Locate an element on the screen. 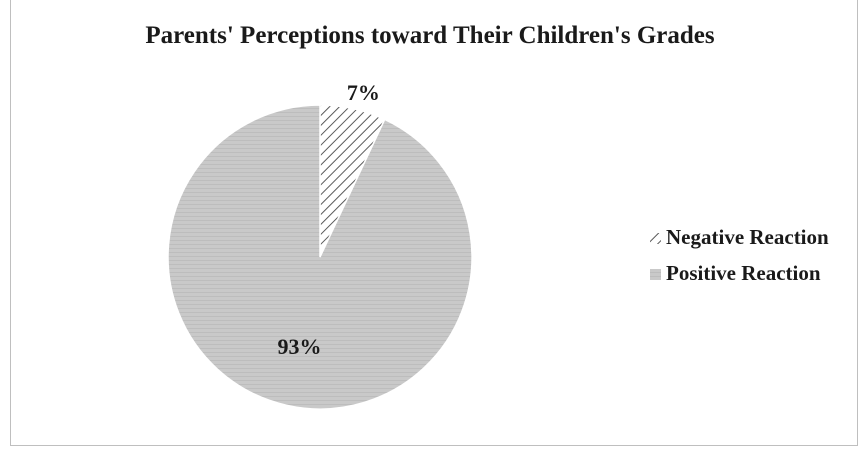 This screenshot has height=449, width=860. data-label-negative-reaction: 7% is located at coordinates (363, 92).